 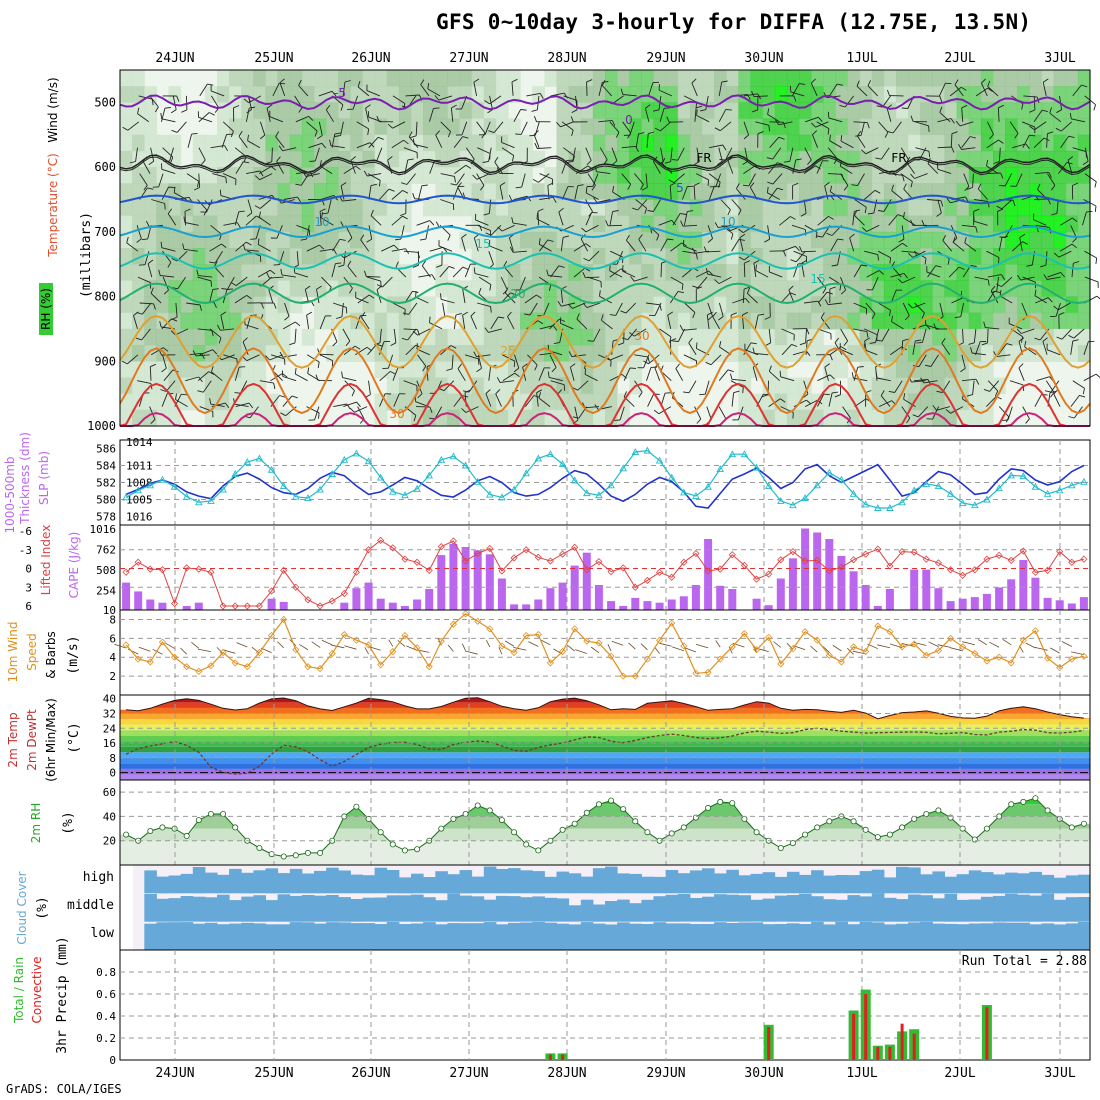 What do you see at coordinates (271, 591) in the screenshot?
I see `li-marker` at bounding box center [271, 591].